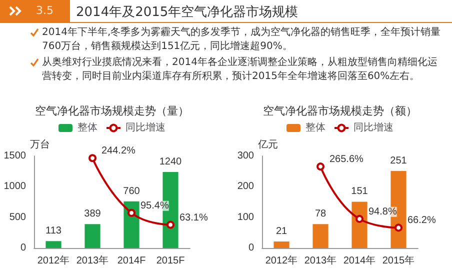 Image resolution: width=452 pixels, height=272 pixels. Describe the element at coordinates (398, 260) in the screenshot. I see `x-tick-label: 2015年` at that location.